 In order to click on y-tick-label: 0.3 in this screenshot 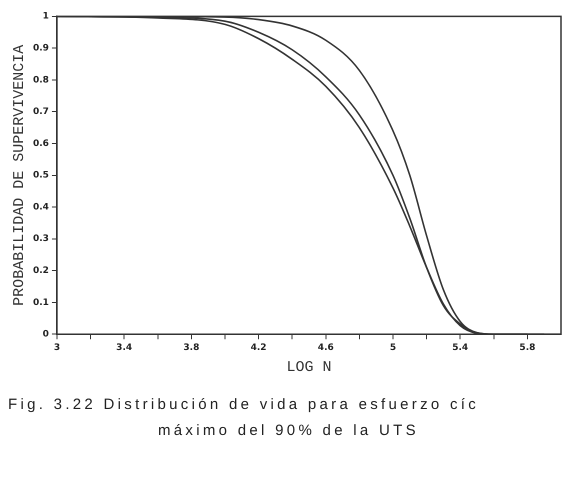, I will do `click(40, 239)`.